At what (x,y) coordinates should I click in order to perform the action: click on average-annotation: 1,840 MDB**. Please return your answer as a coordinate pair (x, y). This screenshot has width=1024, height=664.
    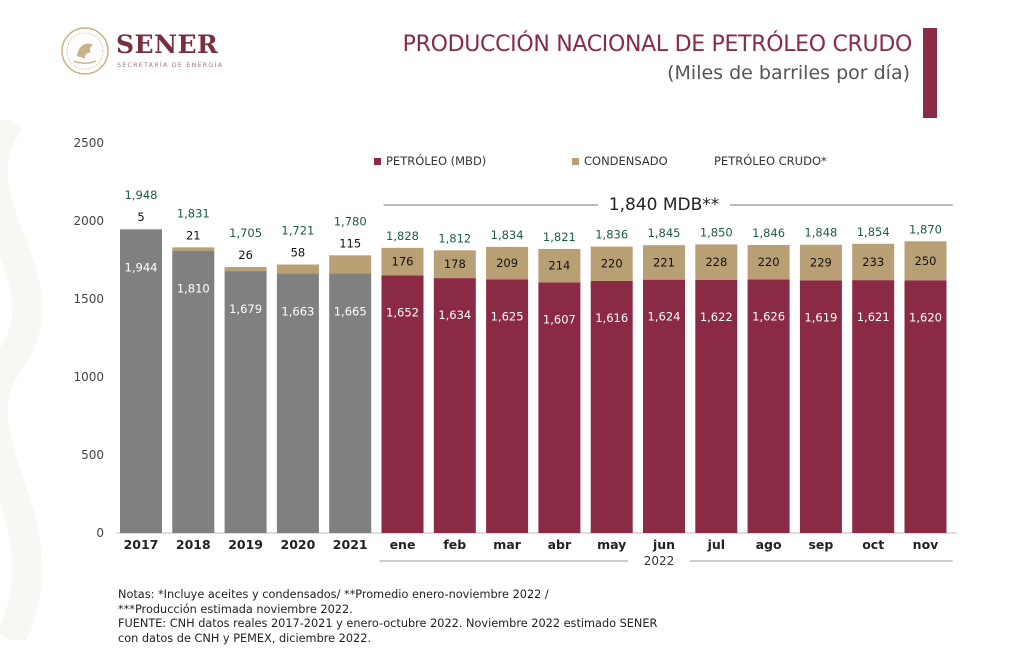
    Looking at the image, I should click on (664, 205).